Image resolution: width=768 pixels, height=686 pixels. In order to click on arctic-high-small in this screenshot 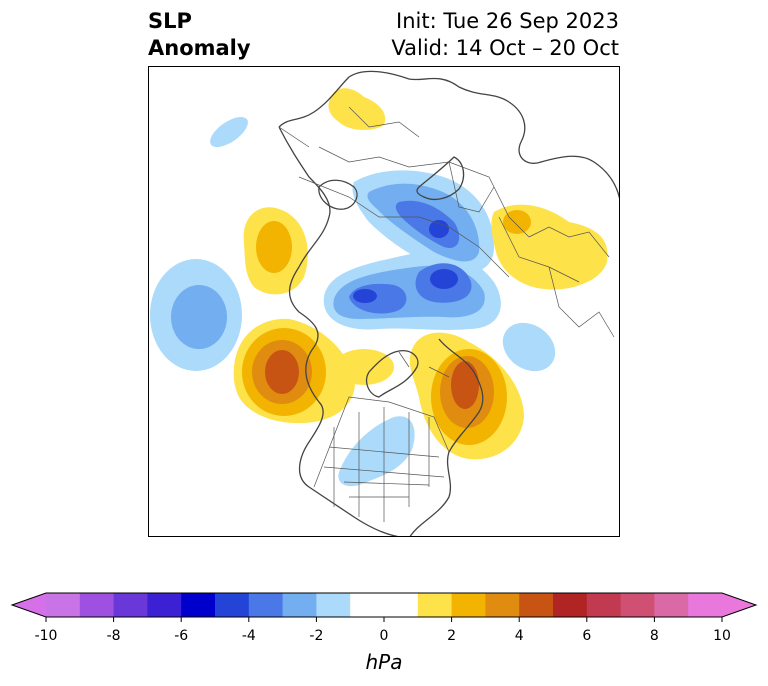, I will do `click(364, 367)`.